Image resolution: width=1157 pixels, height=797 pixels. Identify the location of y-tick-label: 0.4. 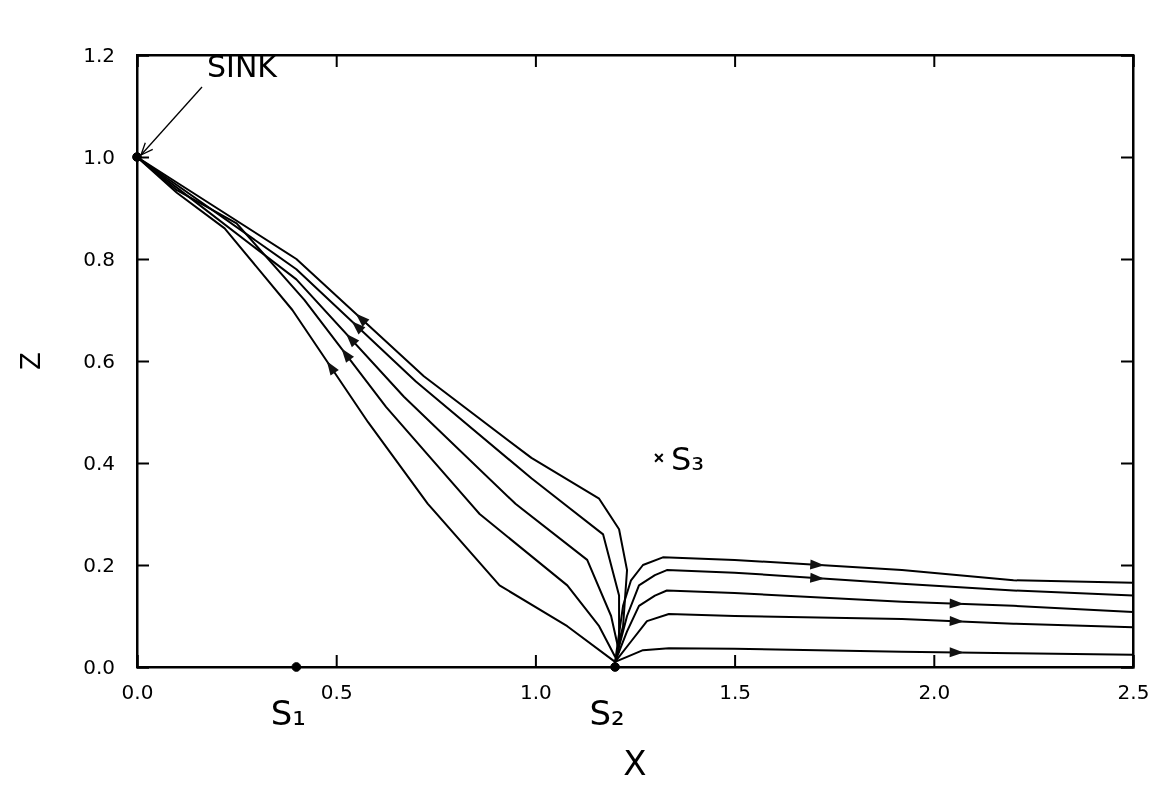
(99, 462).